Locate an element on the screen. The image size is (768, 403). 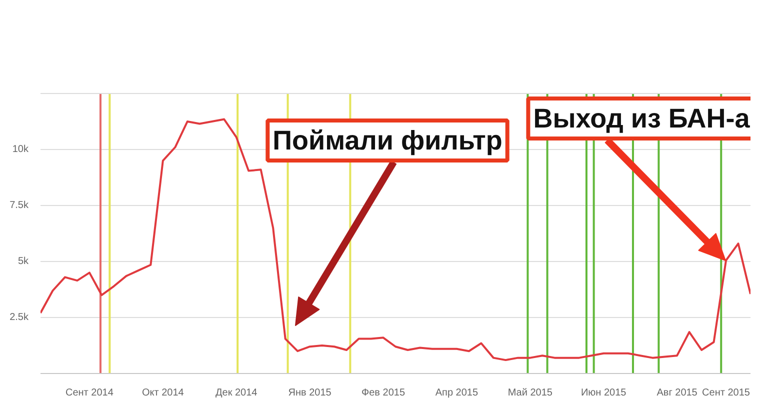
x-tick-label: Апр 2015 is located at coordinates (456, 393).